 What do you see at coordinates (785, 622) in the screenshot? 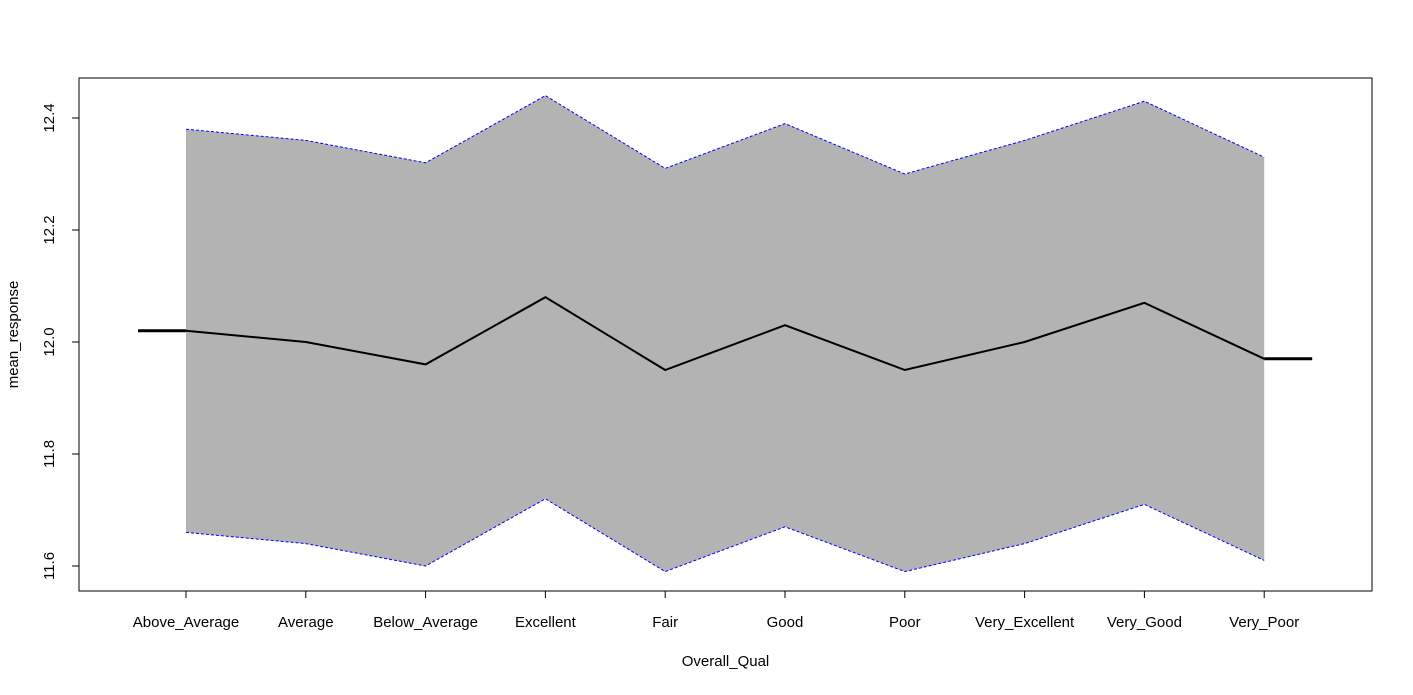
I see `x-tick-label: Good` at bounding box center [785, 622].